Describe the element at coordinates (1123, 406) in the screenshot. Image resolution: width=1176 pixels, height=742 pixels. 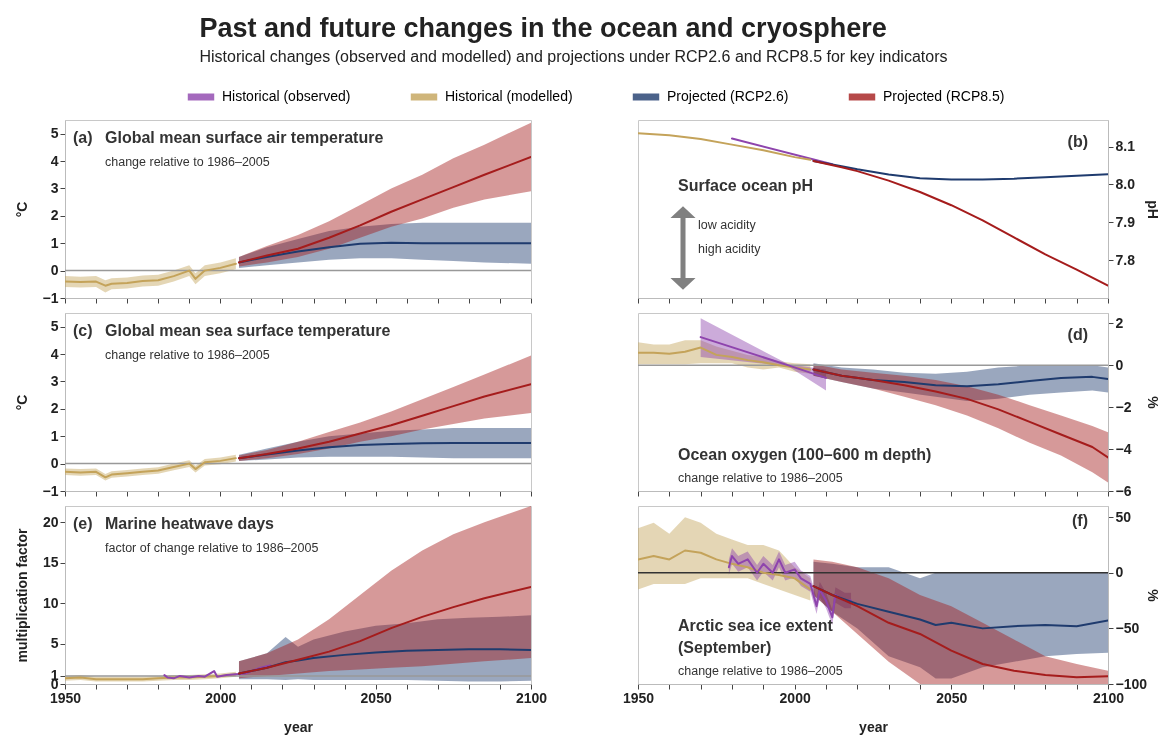
I see `y-tick-label: −2` at that location.